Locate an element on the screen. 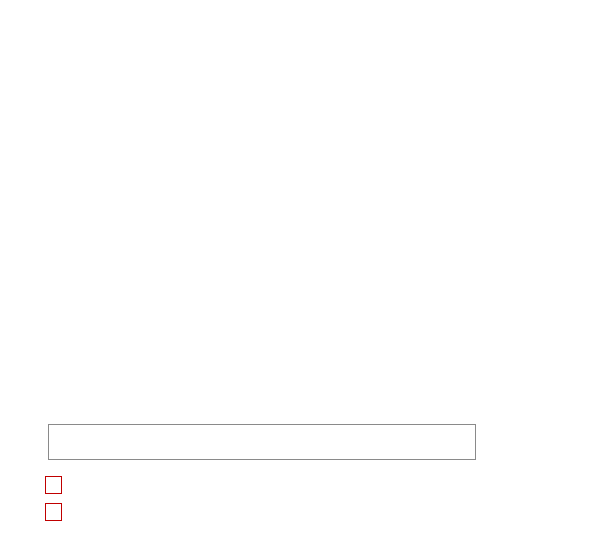  property-line-swatch is located at coordinates (75, 435).